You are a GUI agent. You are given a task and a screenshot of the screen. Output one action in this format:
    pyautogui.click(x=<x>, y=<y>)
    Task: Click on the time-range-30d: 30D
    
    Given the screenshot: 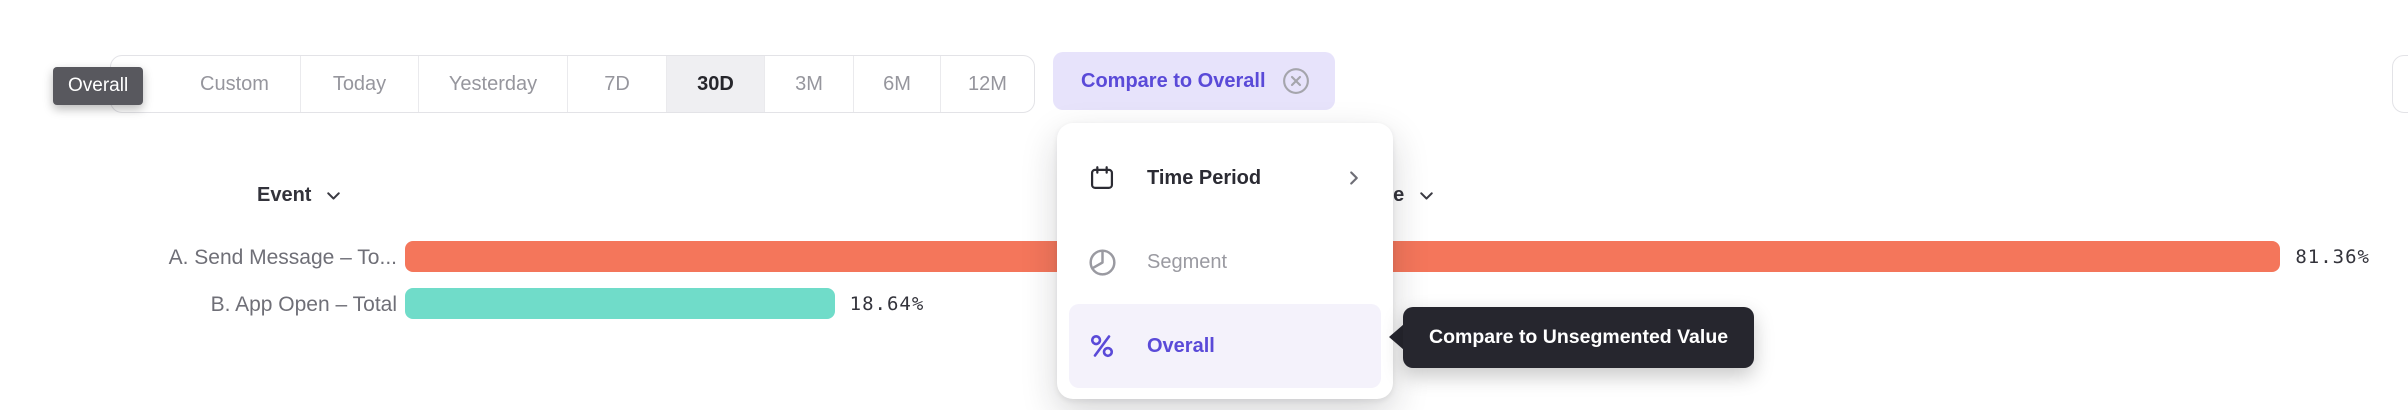 What is the action you would take?
    pyautogui.click(x=716, y=84)
    